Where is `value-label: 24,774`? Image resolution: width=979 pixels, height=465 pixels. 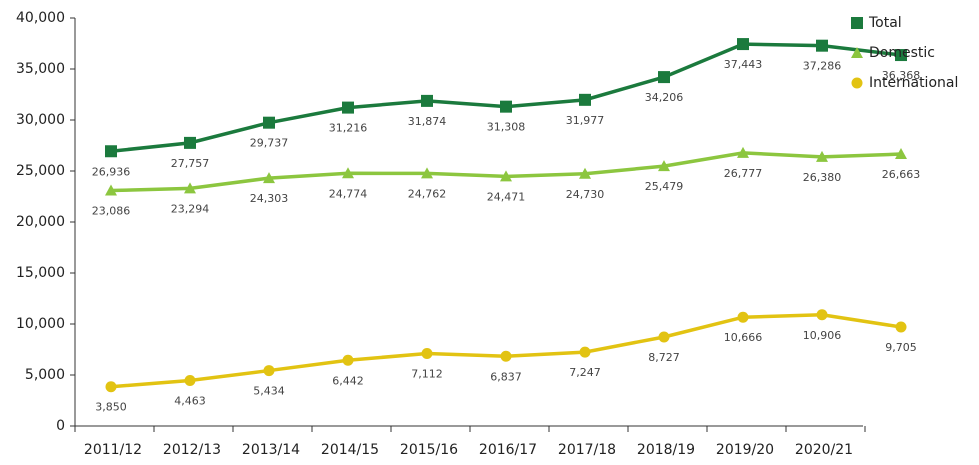
value-label: 24,774 is located at coordinates (348, 193).